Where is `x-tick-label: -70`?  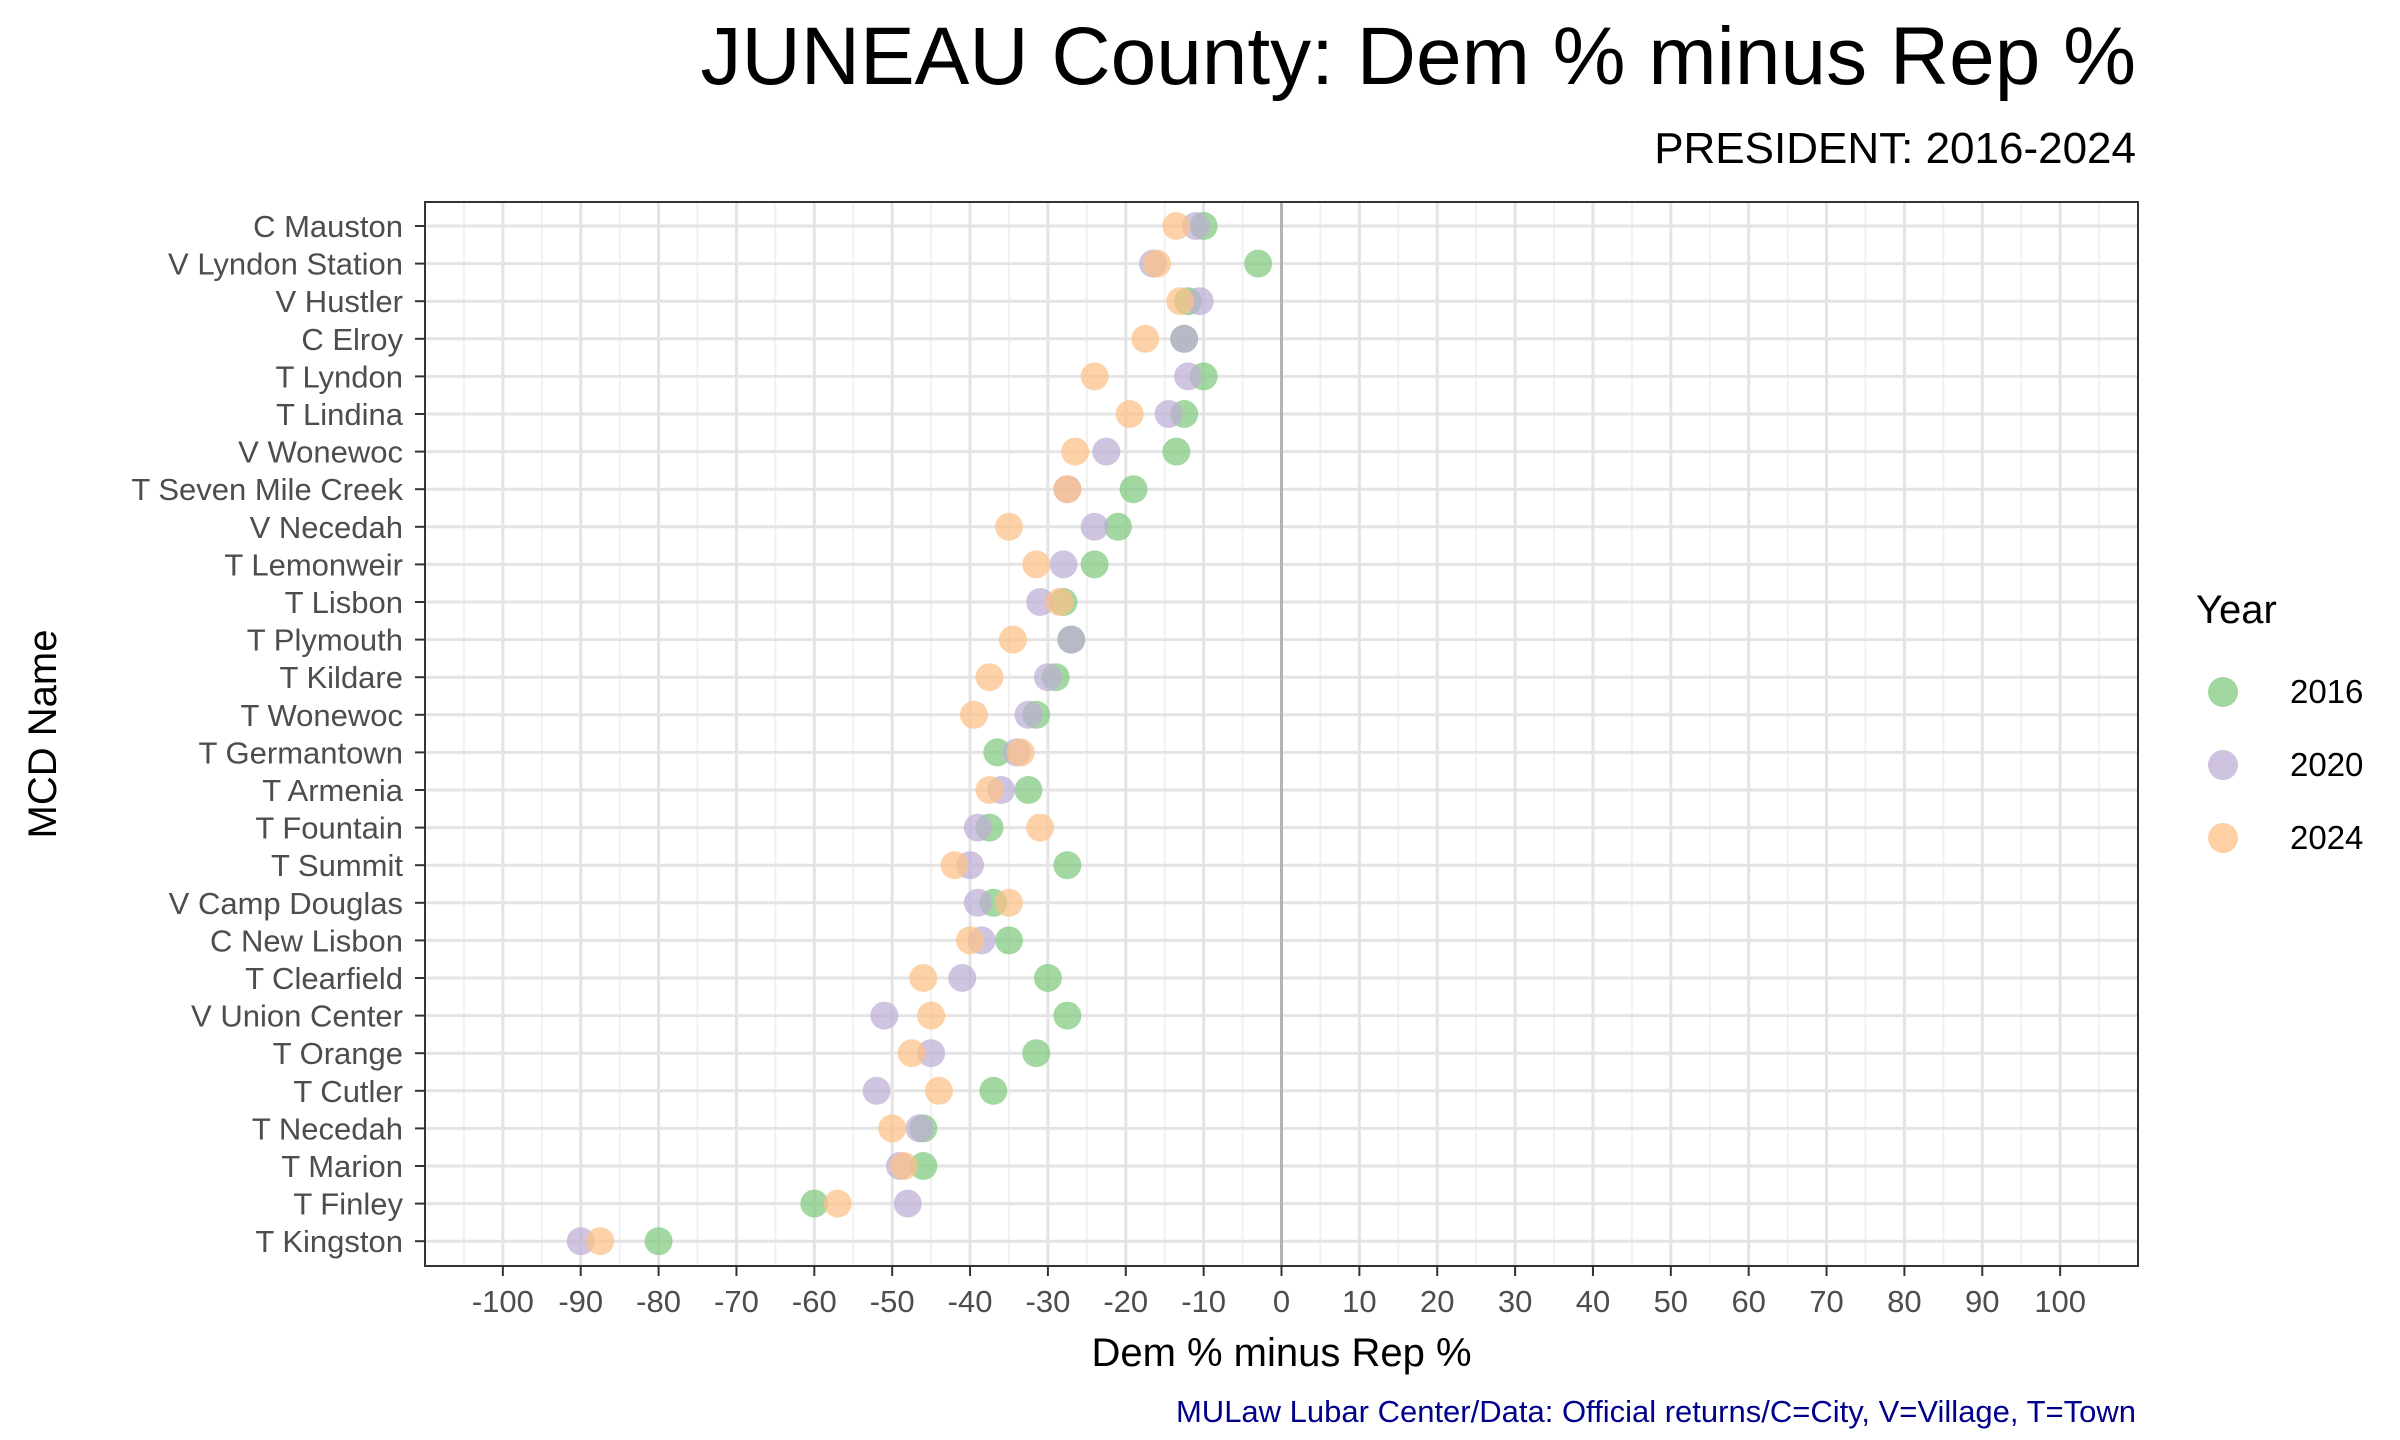
x-tick-label: -70 is located at coordinates (736, 1301).